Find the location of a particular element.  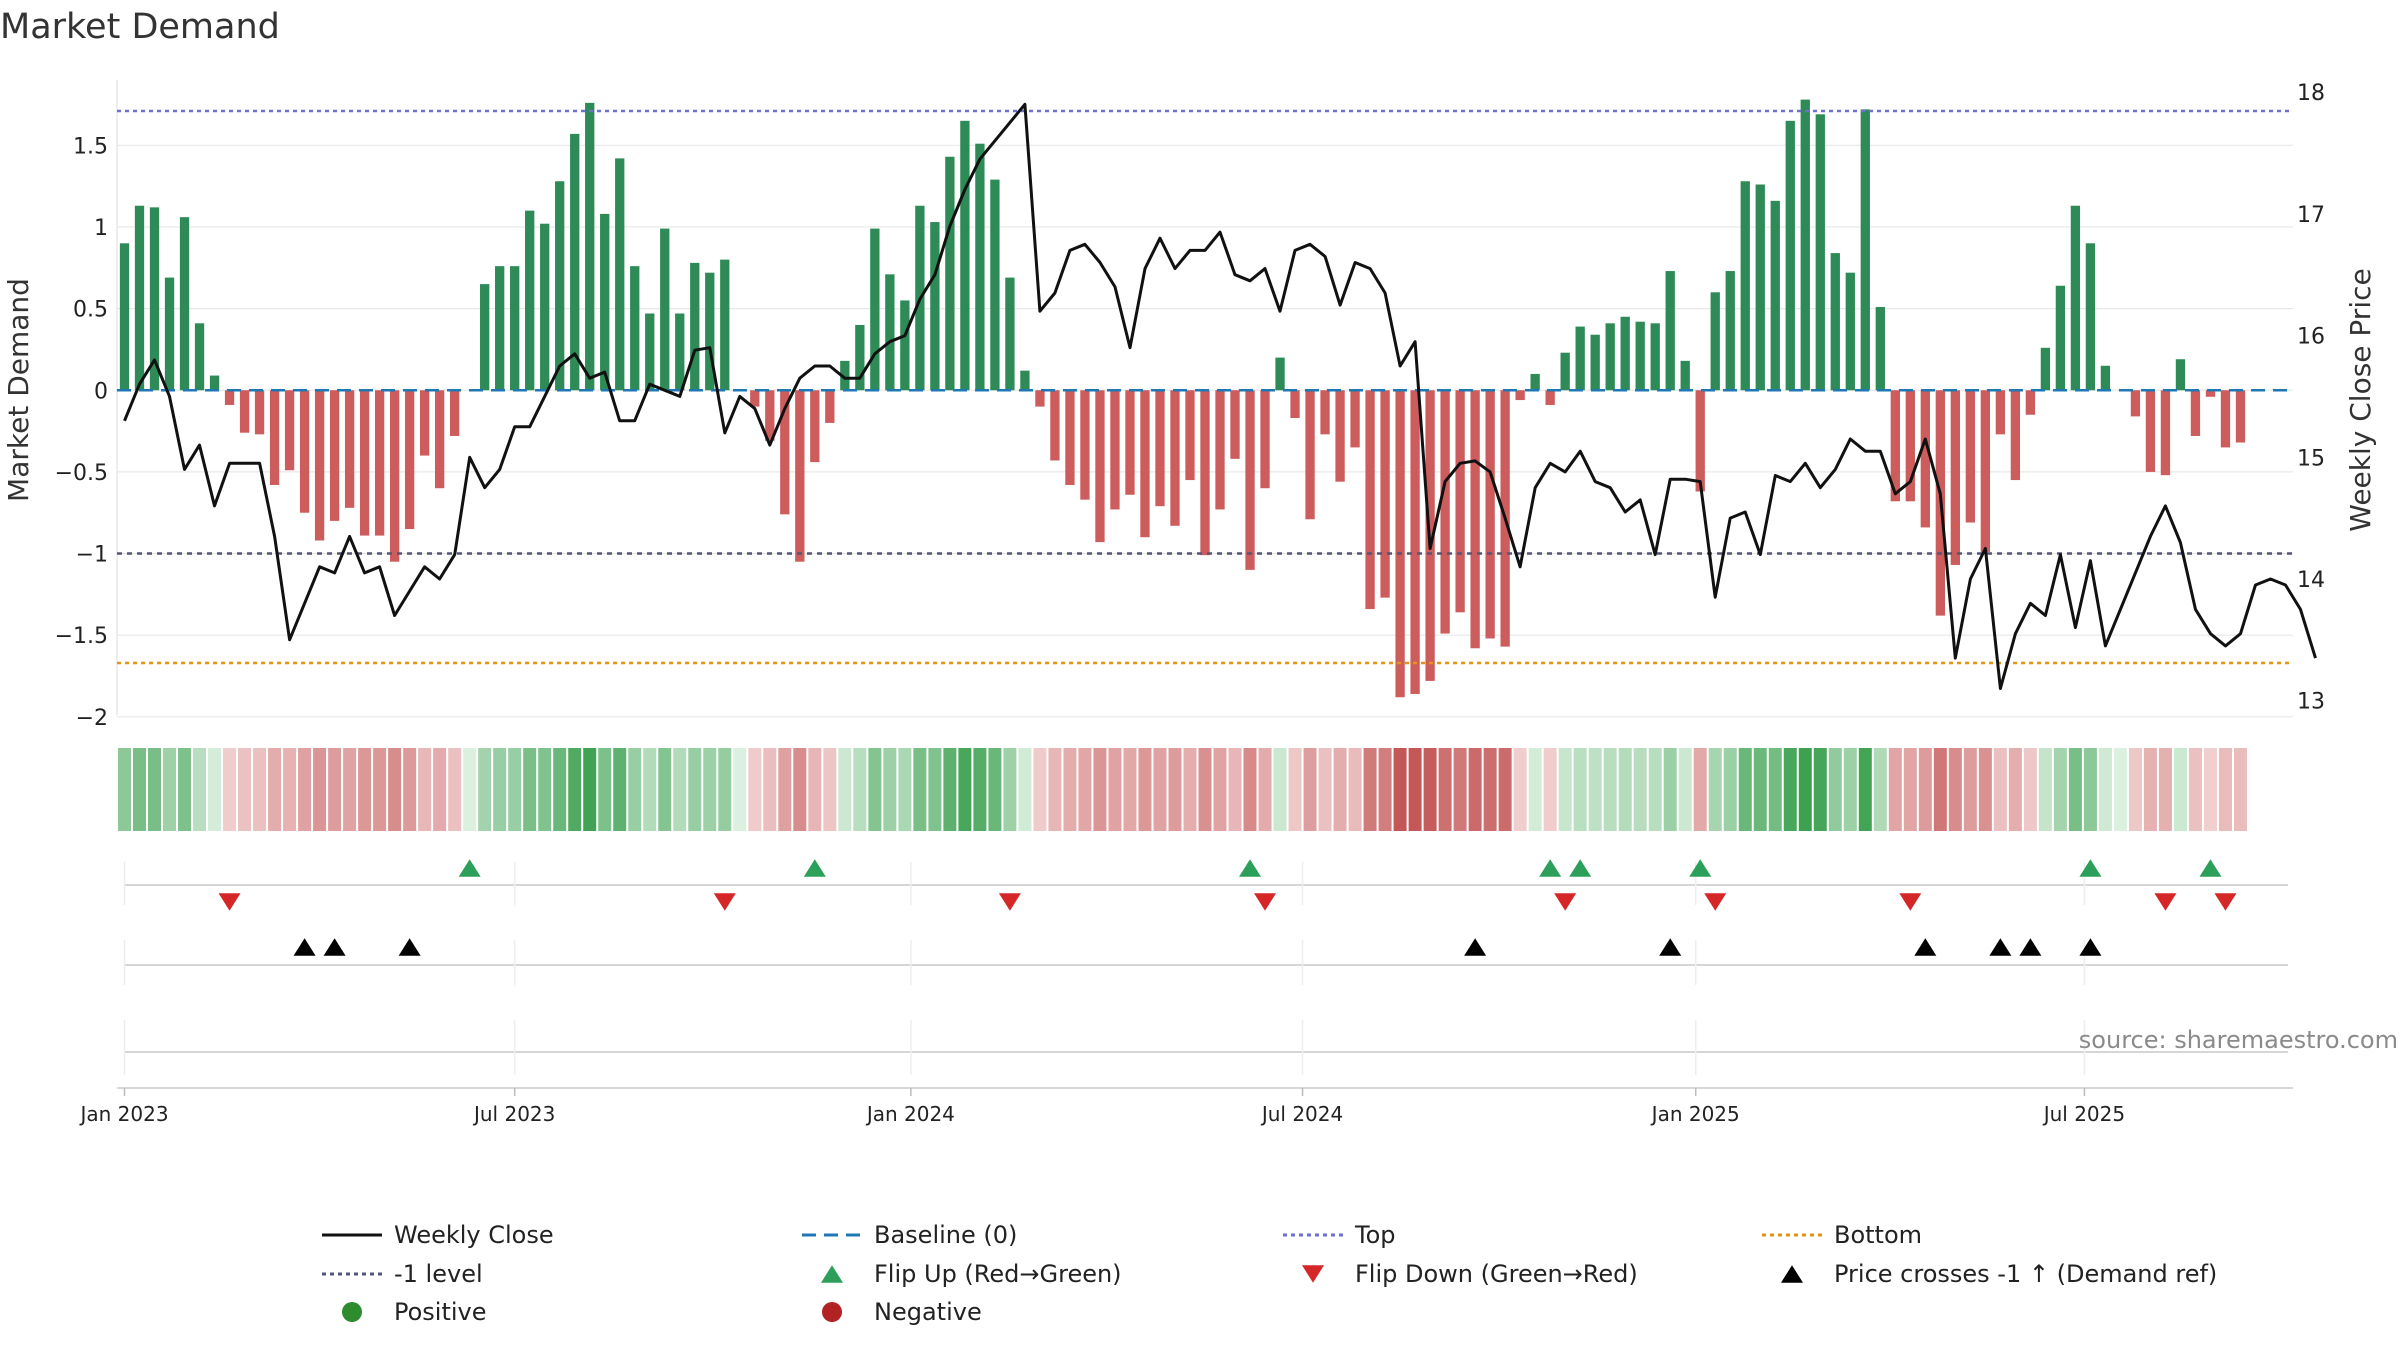

flip-up-markers is located at coordinates (1340, 868).